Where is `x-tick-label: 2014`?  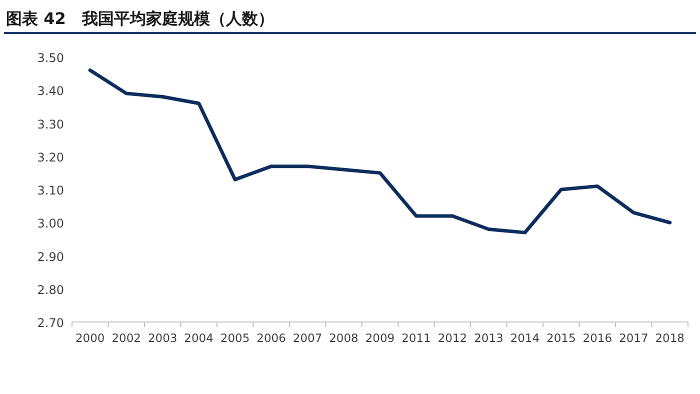
x-tick-label: 2014 is located at coordinates (525, 338).